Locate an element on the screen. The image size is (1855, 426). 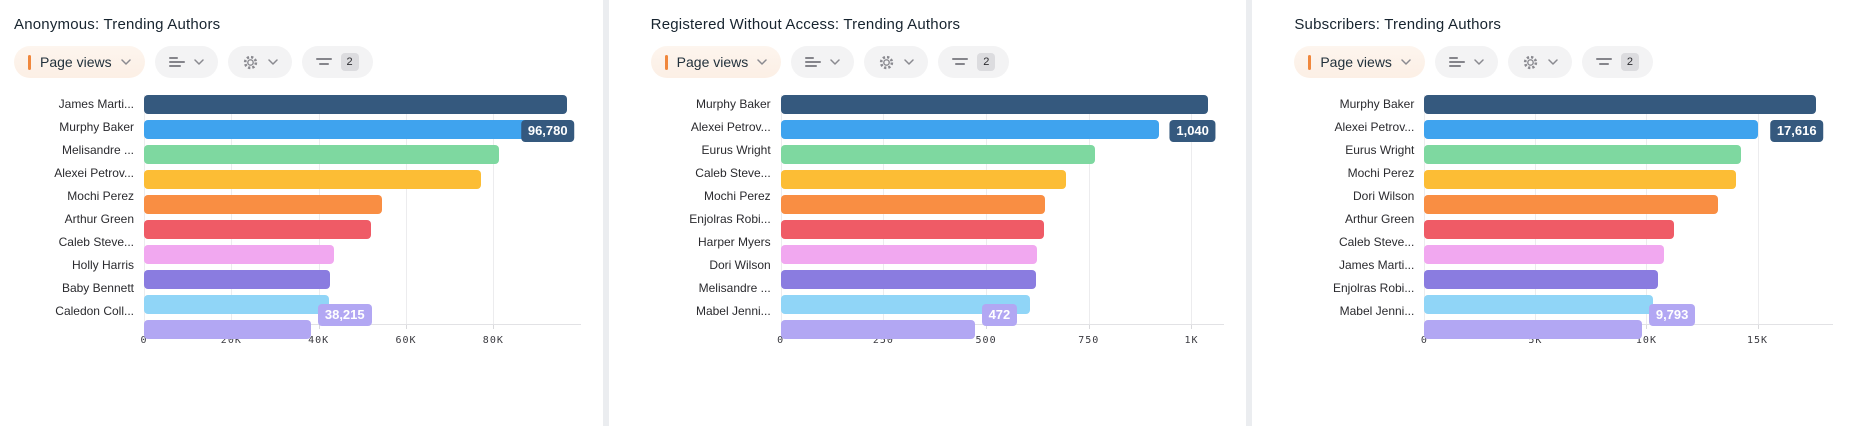
min-value-label: 472 is located at coordinates (999, 314).